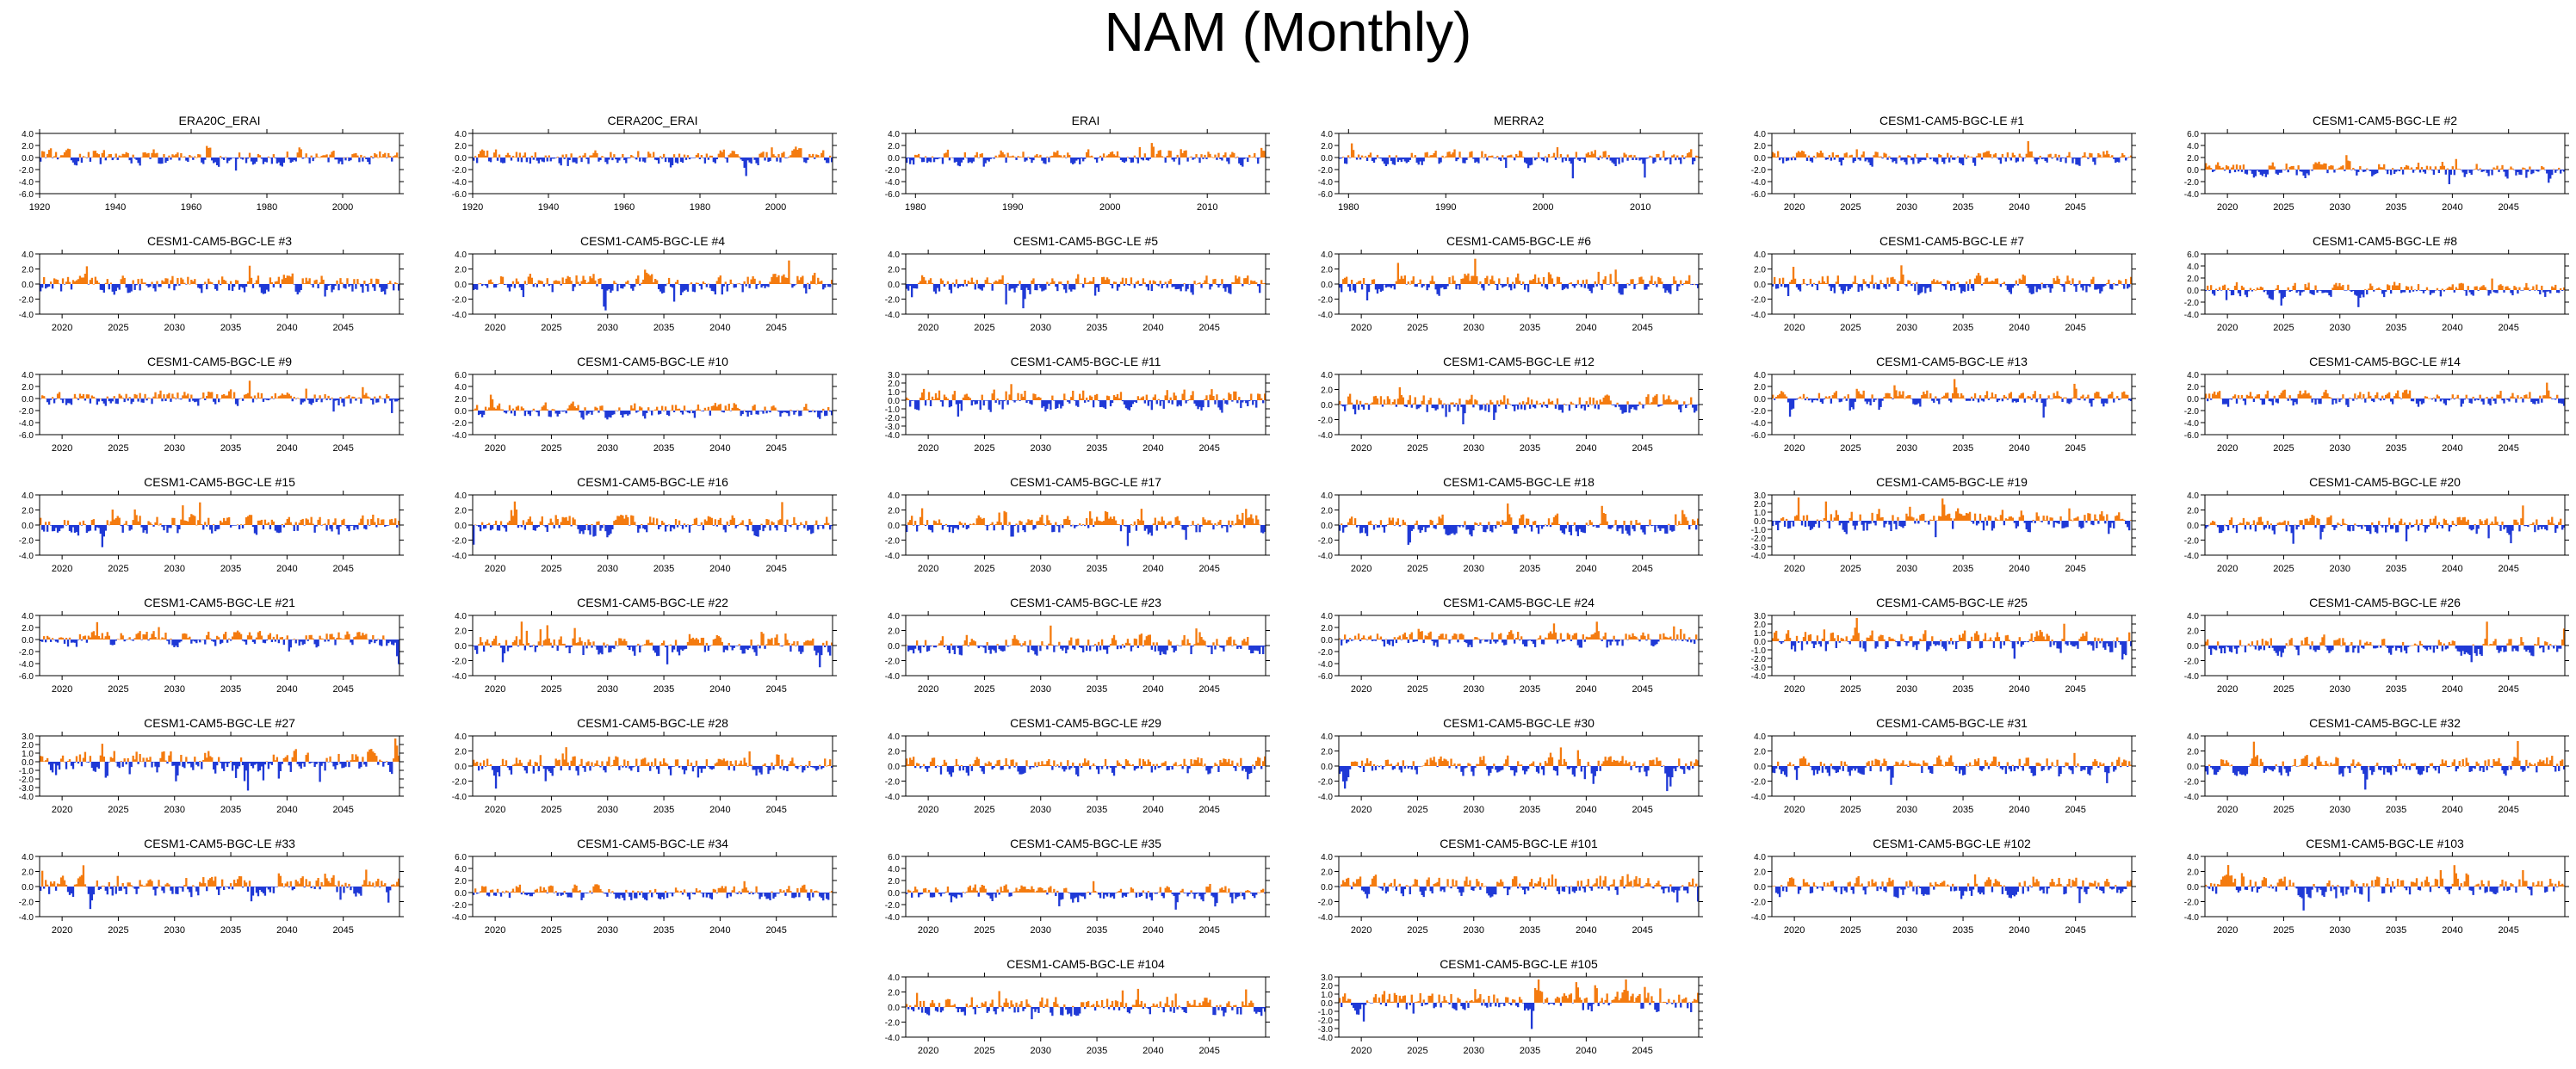 The width and height of the screenshot is (2576, 1069). What do you see at coordinates (894, 135) in the screenshot?
I see `y-tick-label: 4.0` at bounding box center [894, 135].